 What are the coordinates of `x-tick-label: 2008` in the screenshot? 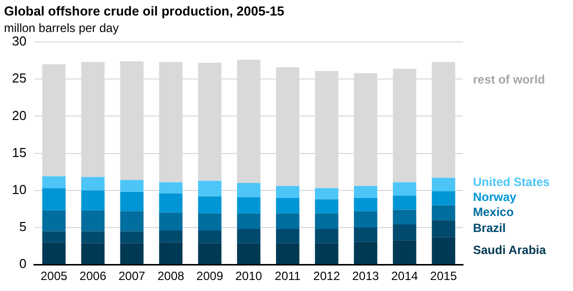 It's located at (170, 276).